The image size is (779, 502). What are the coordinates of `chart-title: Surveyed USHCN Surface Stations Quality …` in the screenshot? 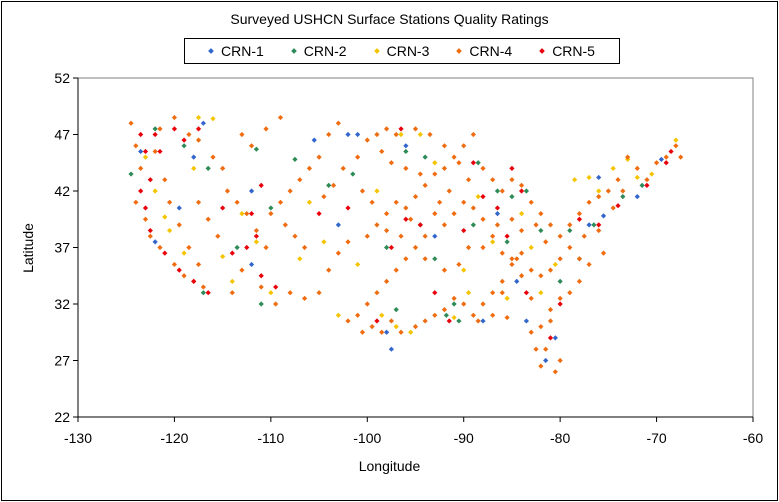 It's located at (389, 19).